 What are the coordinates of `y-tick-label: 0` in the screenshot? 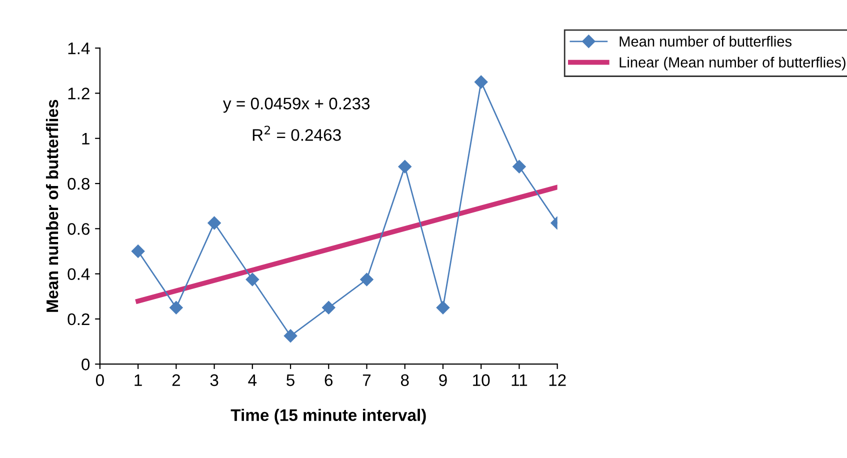 It's located at (86, 364).